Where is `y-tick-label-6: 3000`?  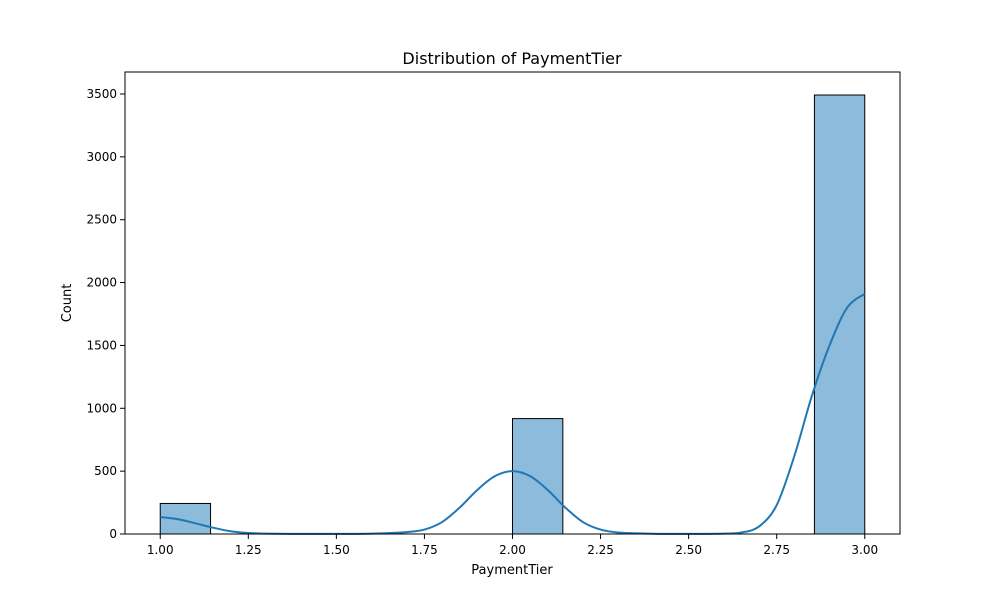
y-tick-label-6: 3000 is located at coordinates (101, 157).